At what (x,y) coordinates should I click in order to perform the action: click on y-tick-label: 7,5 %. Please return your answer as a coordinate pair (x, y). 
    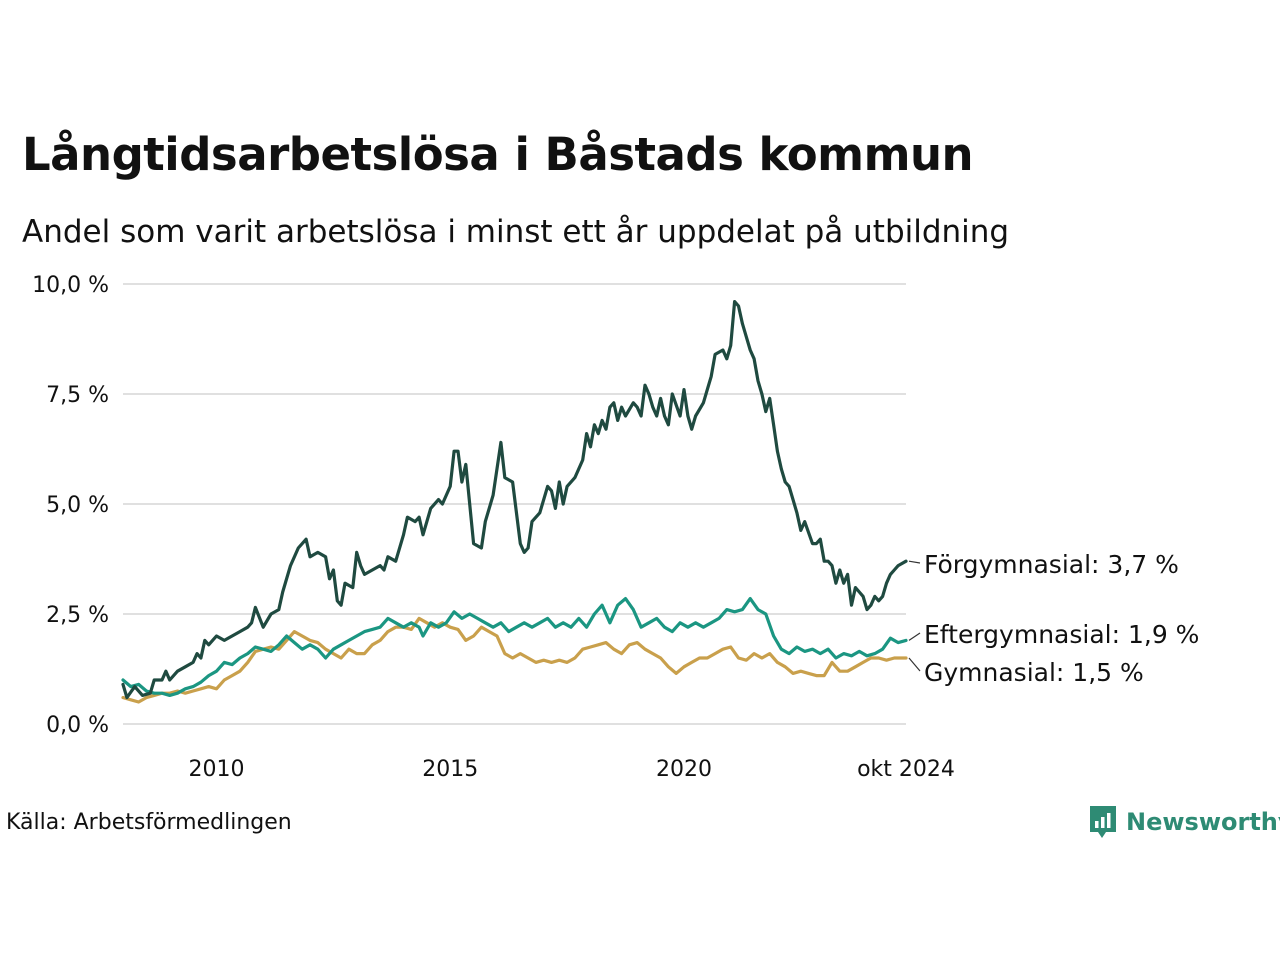
    Looking at the image, I should click on (77, 395).